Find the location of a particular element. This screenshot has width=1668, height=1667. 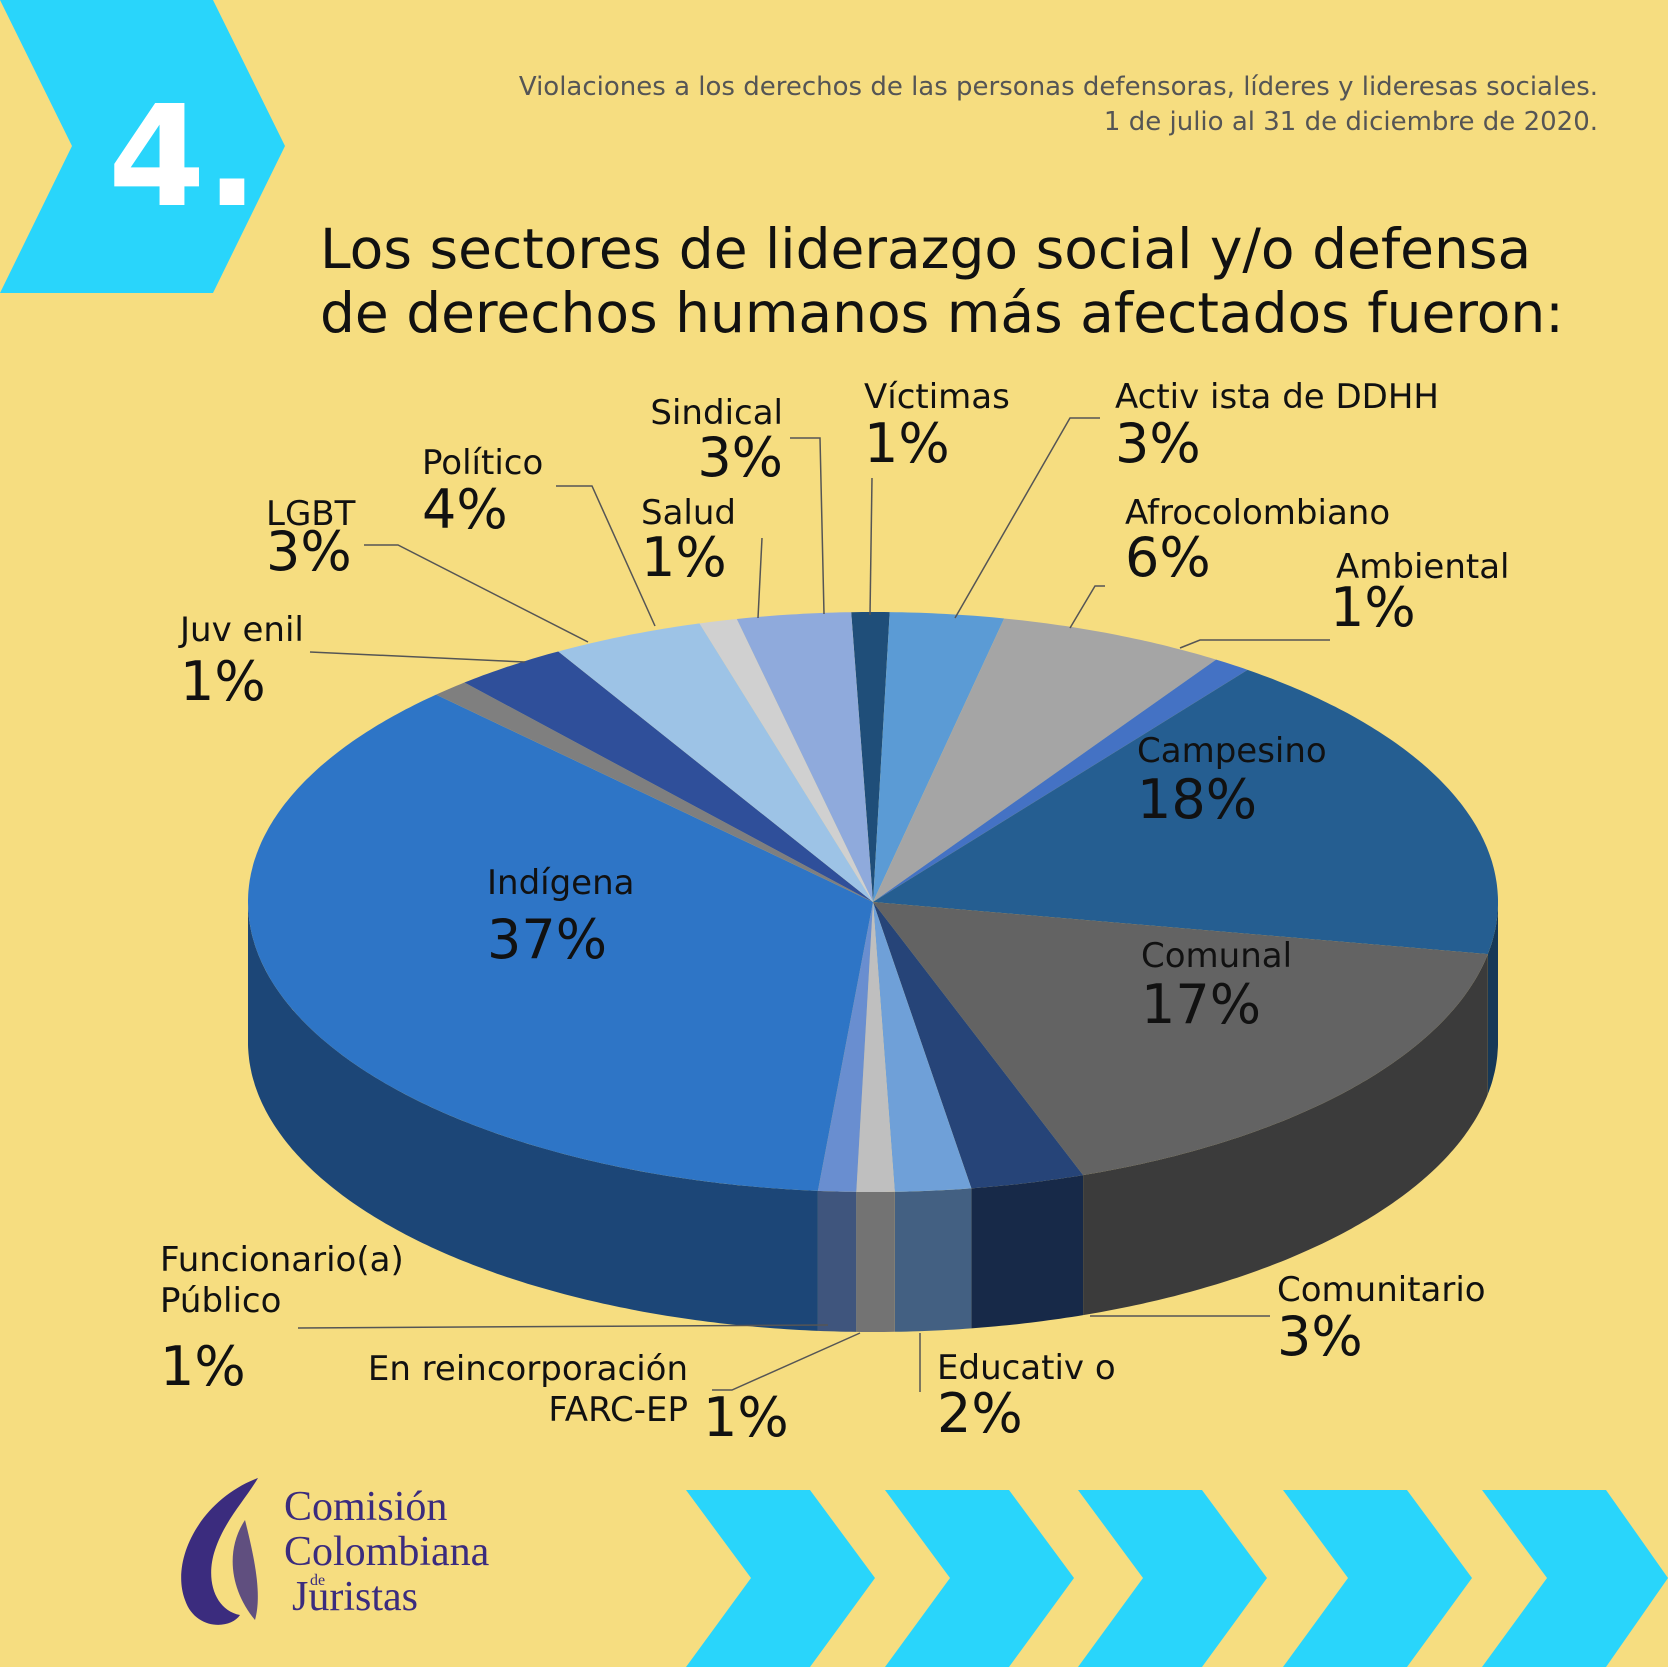

value-label: 4% is located at coordinates (465, 509).